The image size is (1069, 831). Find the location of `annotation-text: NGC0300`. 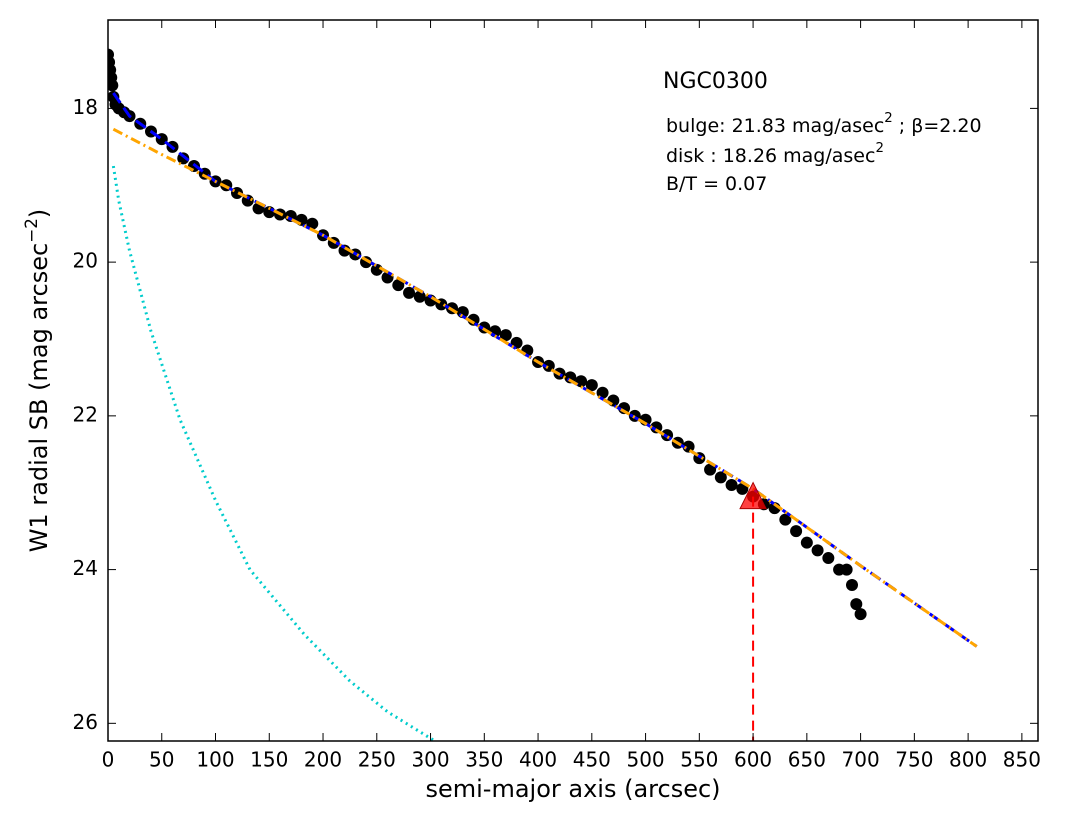

annotation-text: NGC0300 is located at coordinates (715, 81).